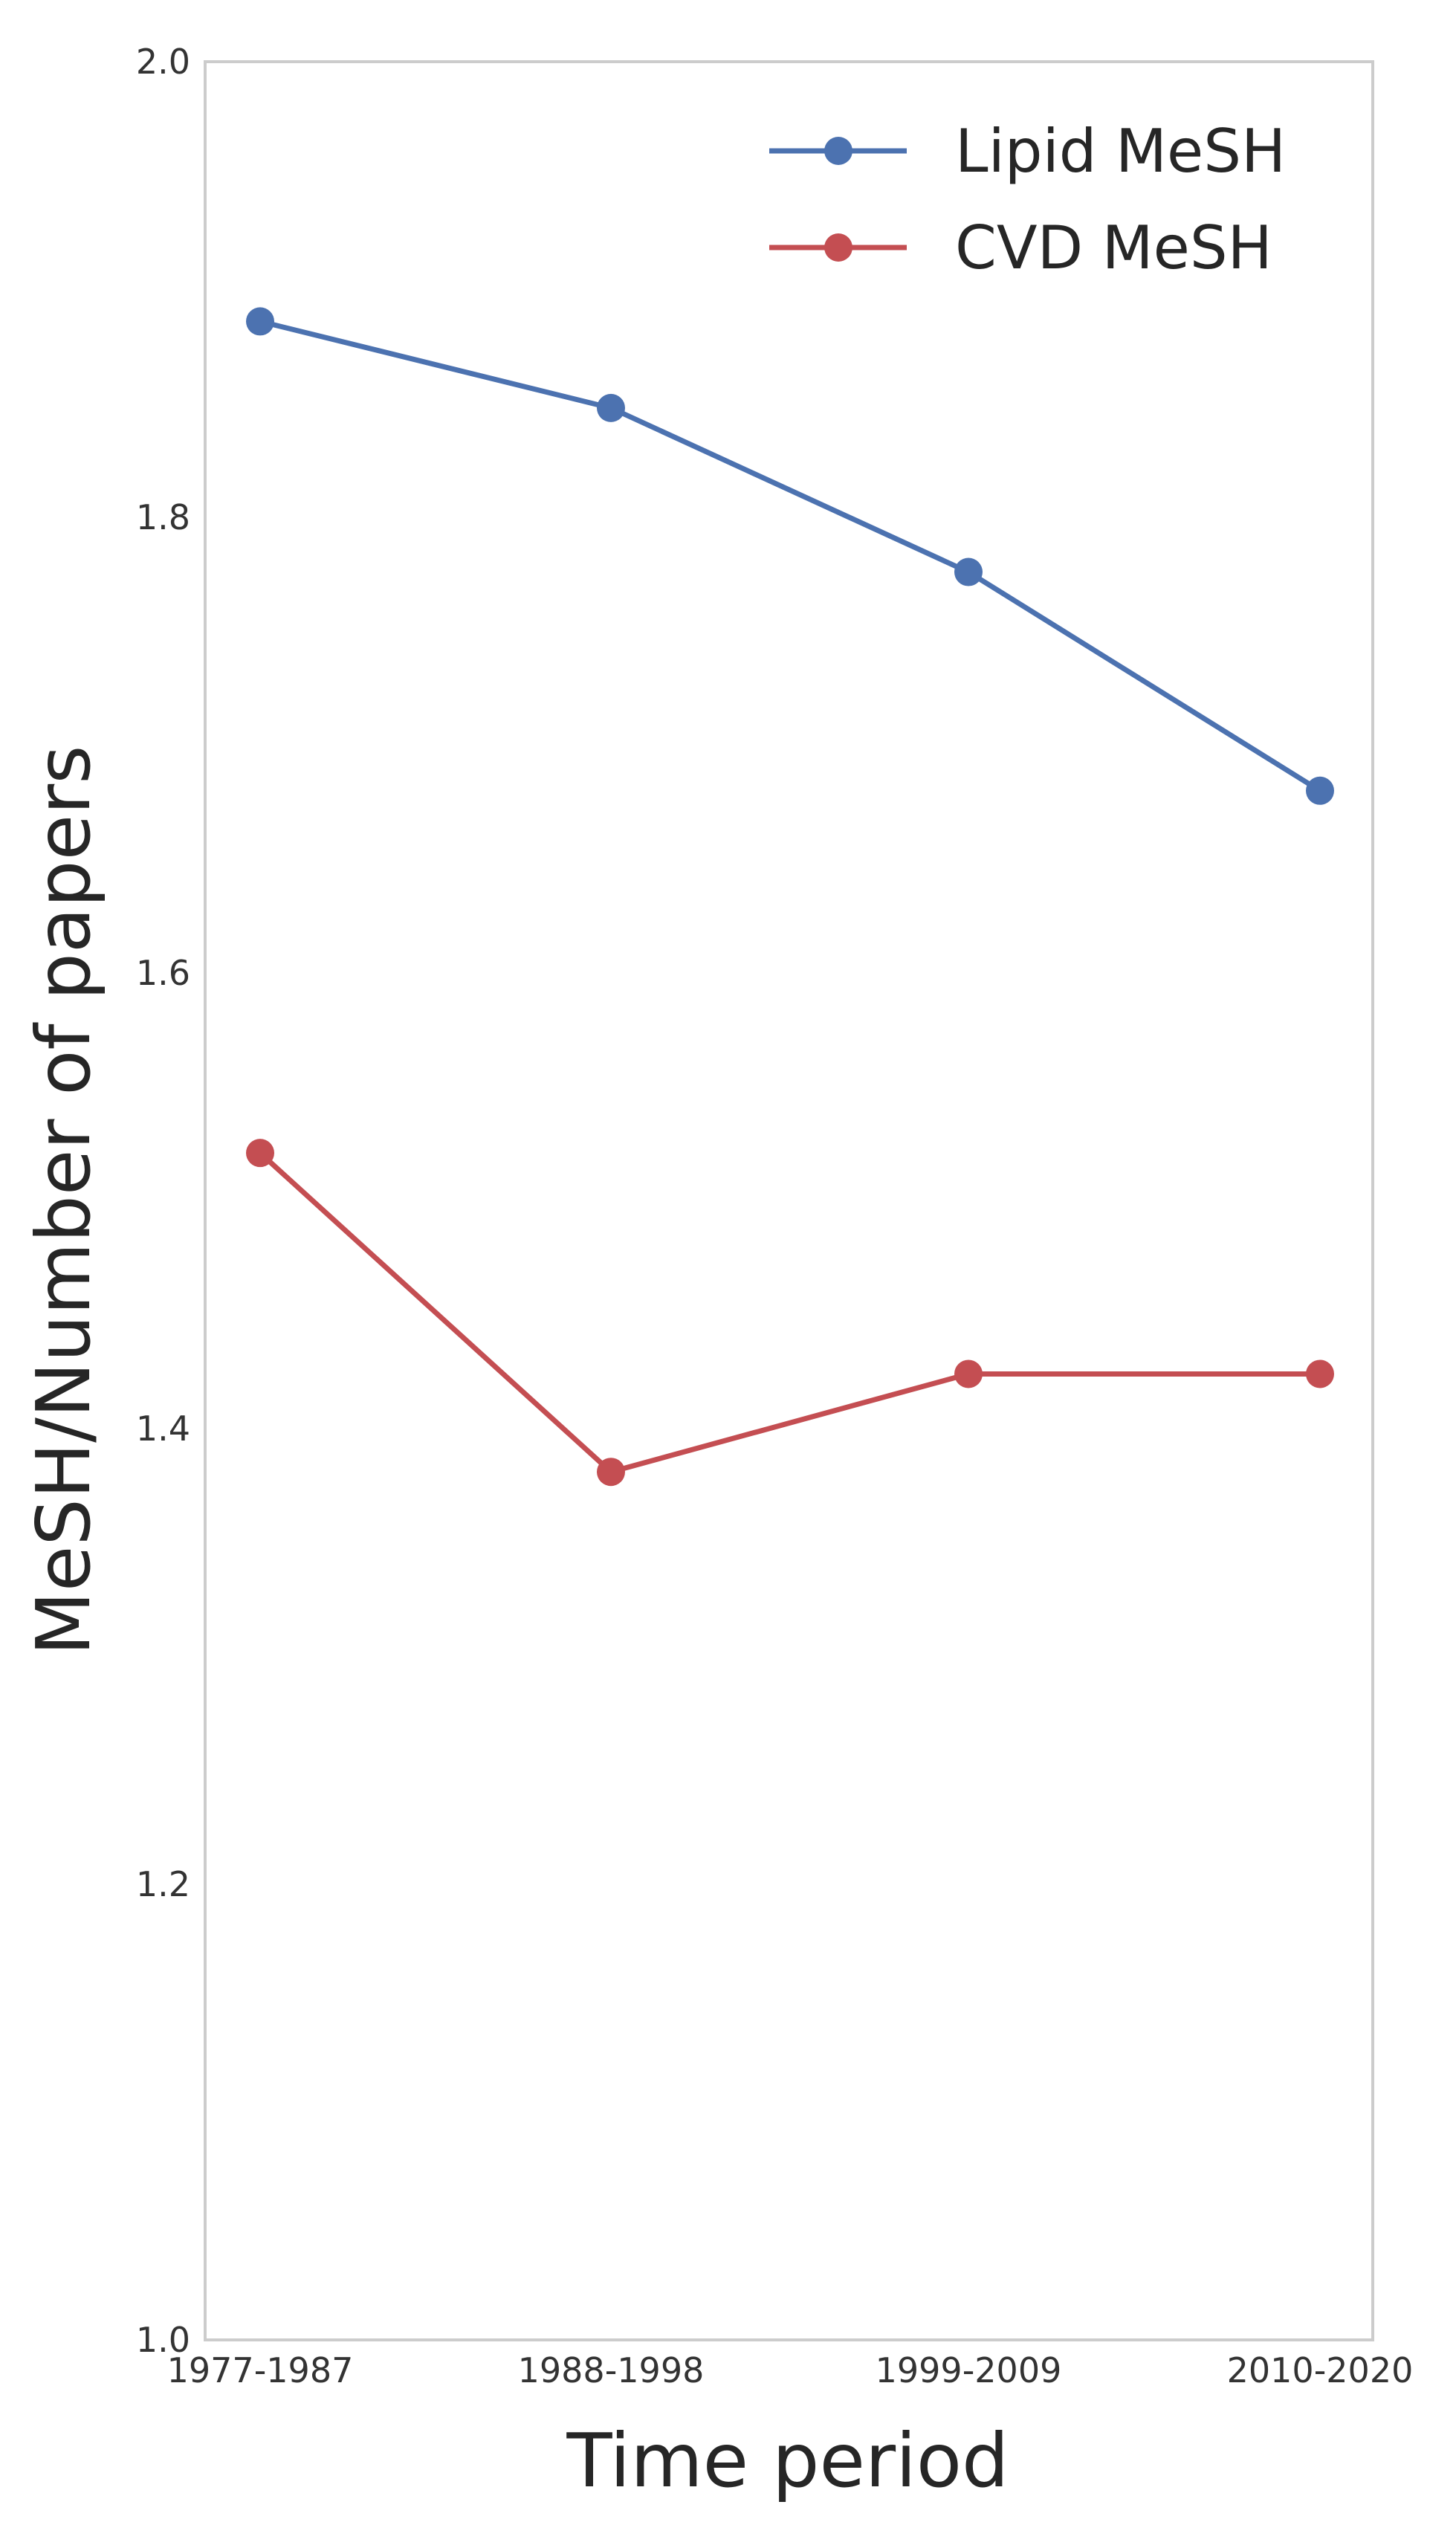 Image resolution: width=1456 pixels, height=2522 pixels. I want to click on y-axis-title: MeSH/Number of papers, so click(64, 1201).